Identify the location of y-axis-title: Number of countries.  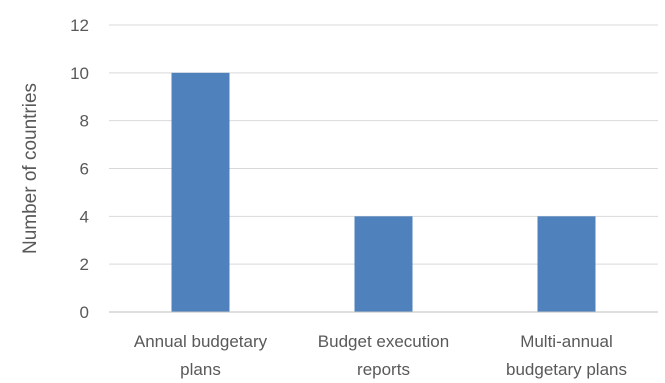
(30, 168).